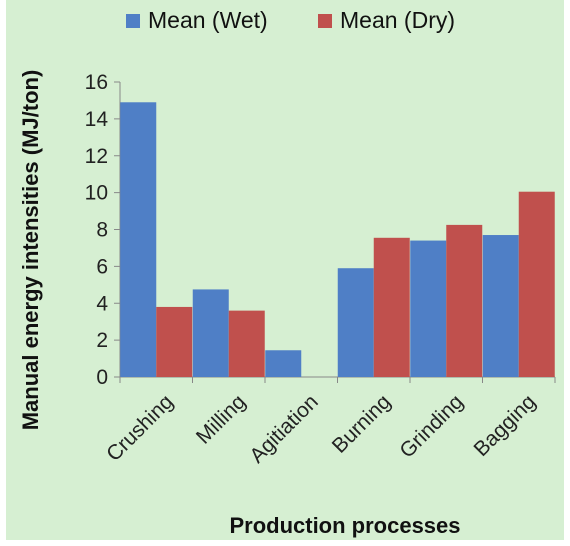 The height and width of the screenshot is (546, 570). Describe the element at coordinates (102, 230) in the screenshot. I see `y-tick-label: 8` at that location.